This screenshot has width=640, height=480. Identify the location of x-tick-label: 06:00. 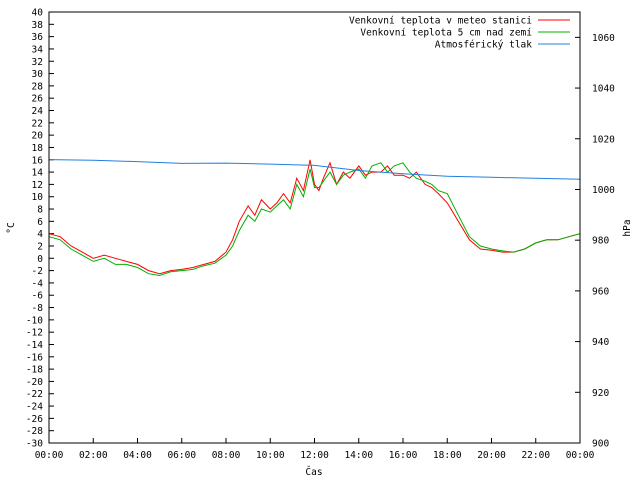
(181, 455).